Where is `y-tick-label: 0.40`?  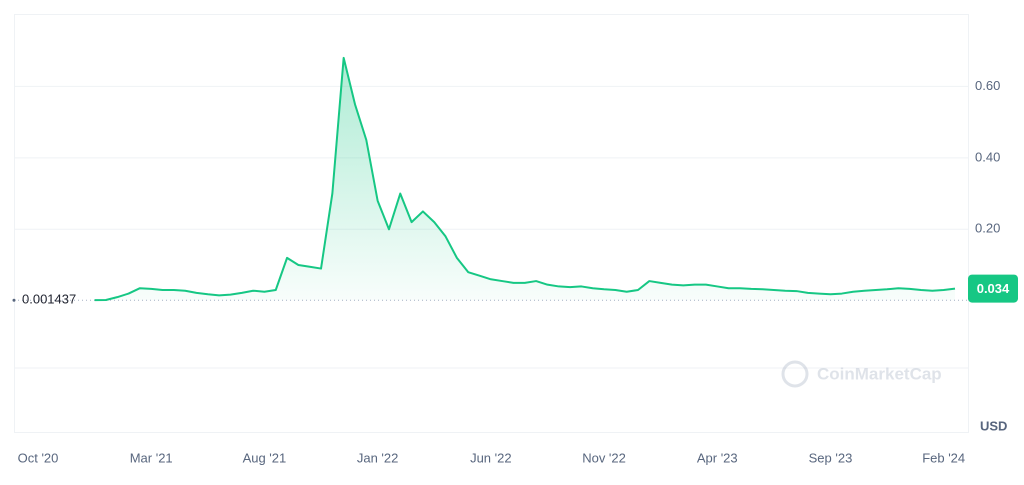 y-tick-label: 0.40 is located at coordinates (987, 156).